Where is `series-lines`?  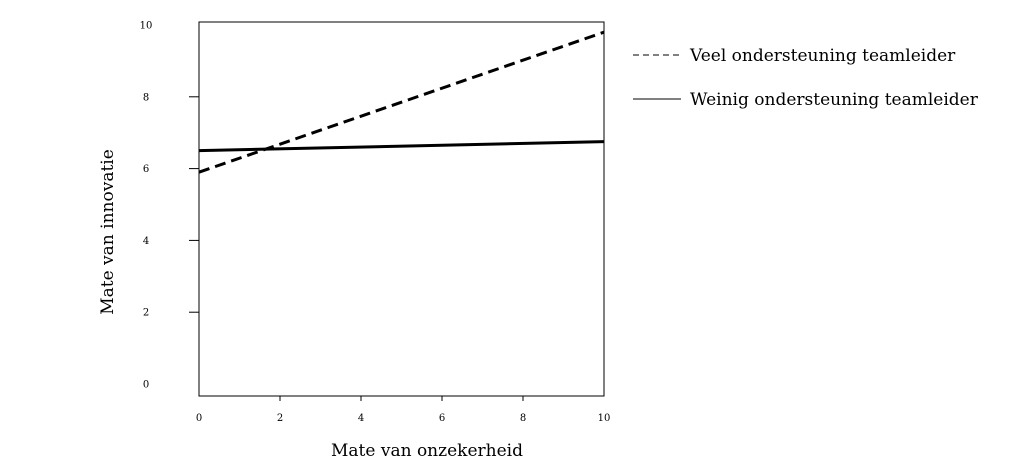 series-lines is located at coordinates (401, 102).